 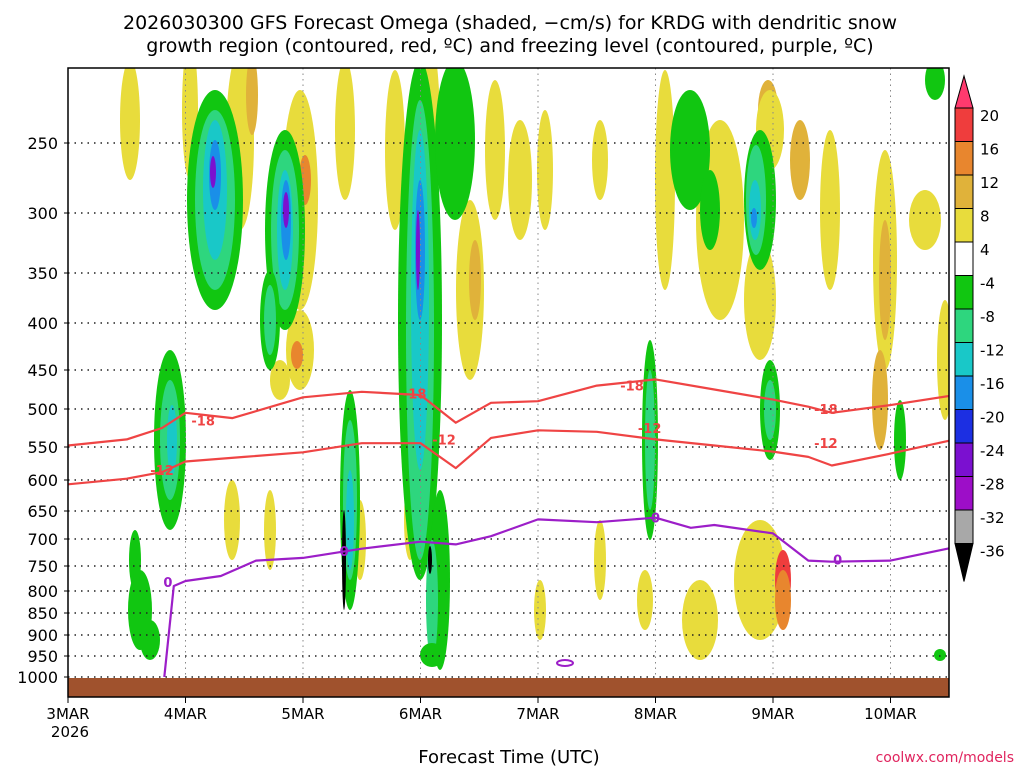 What do you see at coordinates (964, 562) in the screenshot?
I see `colorbar-bottom-arrow` at bounding box center [964, 562].